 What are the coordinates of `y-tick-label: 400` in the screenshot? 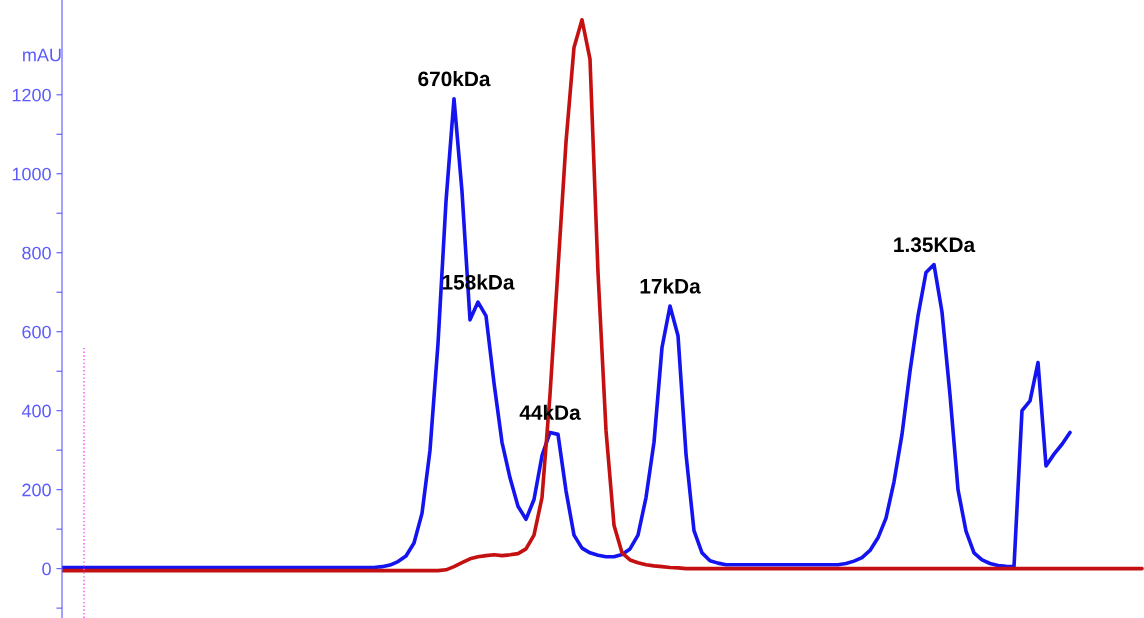 It's located at (36, 411).